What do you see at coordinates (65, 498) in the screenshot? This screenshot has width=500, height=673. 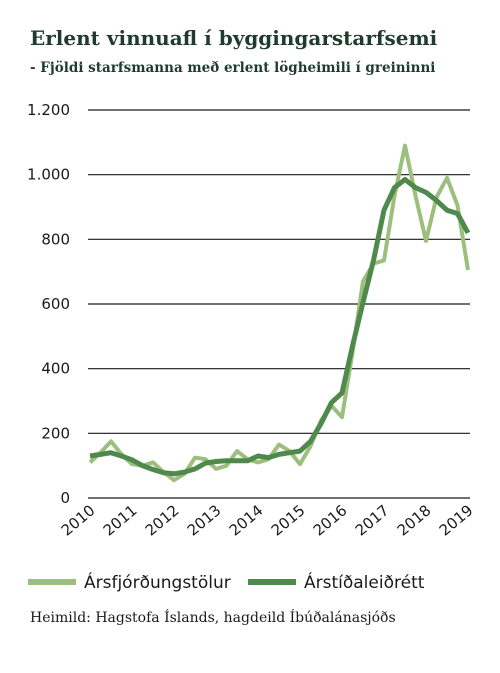 I see `y-tick-label: 0` at bounding box center [65, 498].